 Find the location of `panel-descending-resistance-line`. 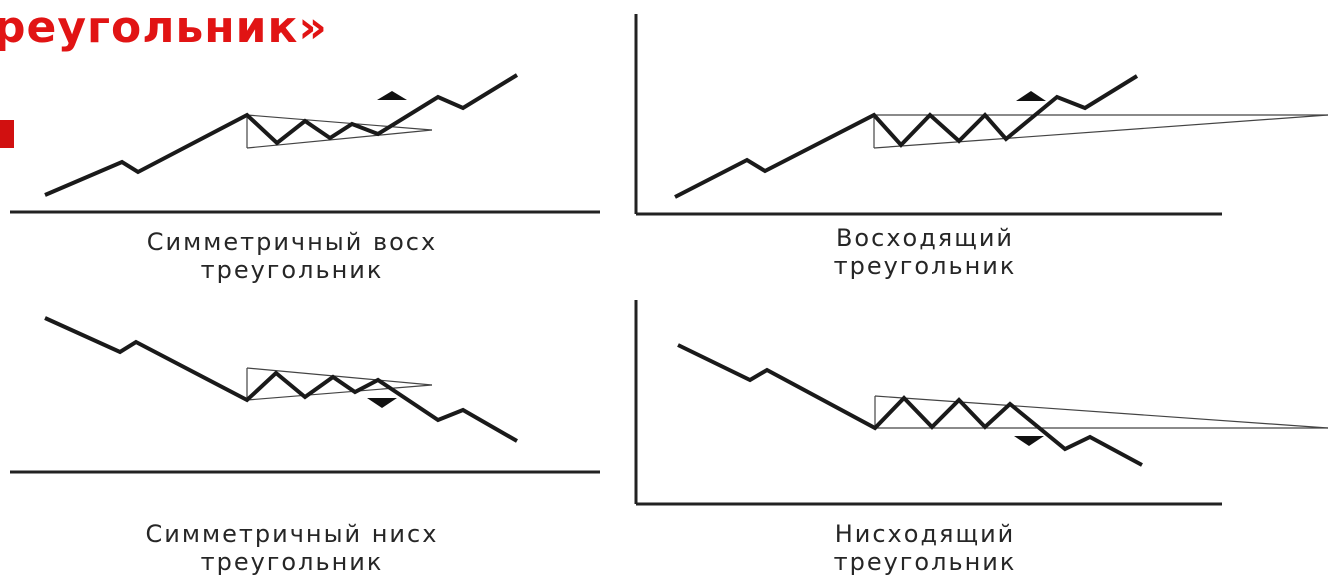

panel-descending-resistance-line is located at coordinates (1101, 412).